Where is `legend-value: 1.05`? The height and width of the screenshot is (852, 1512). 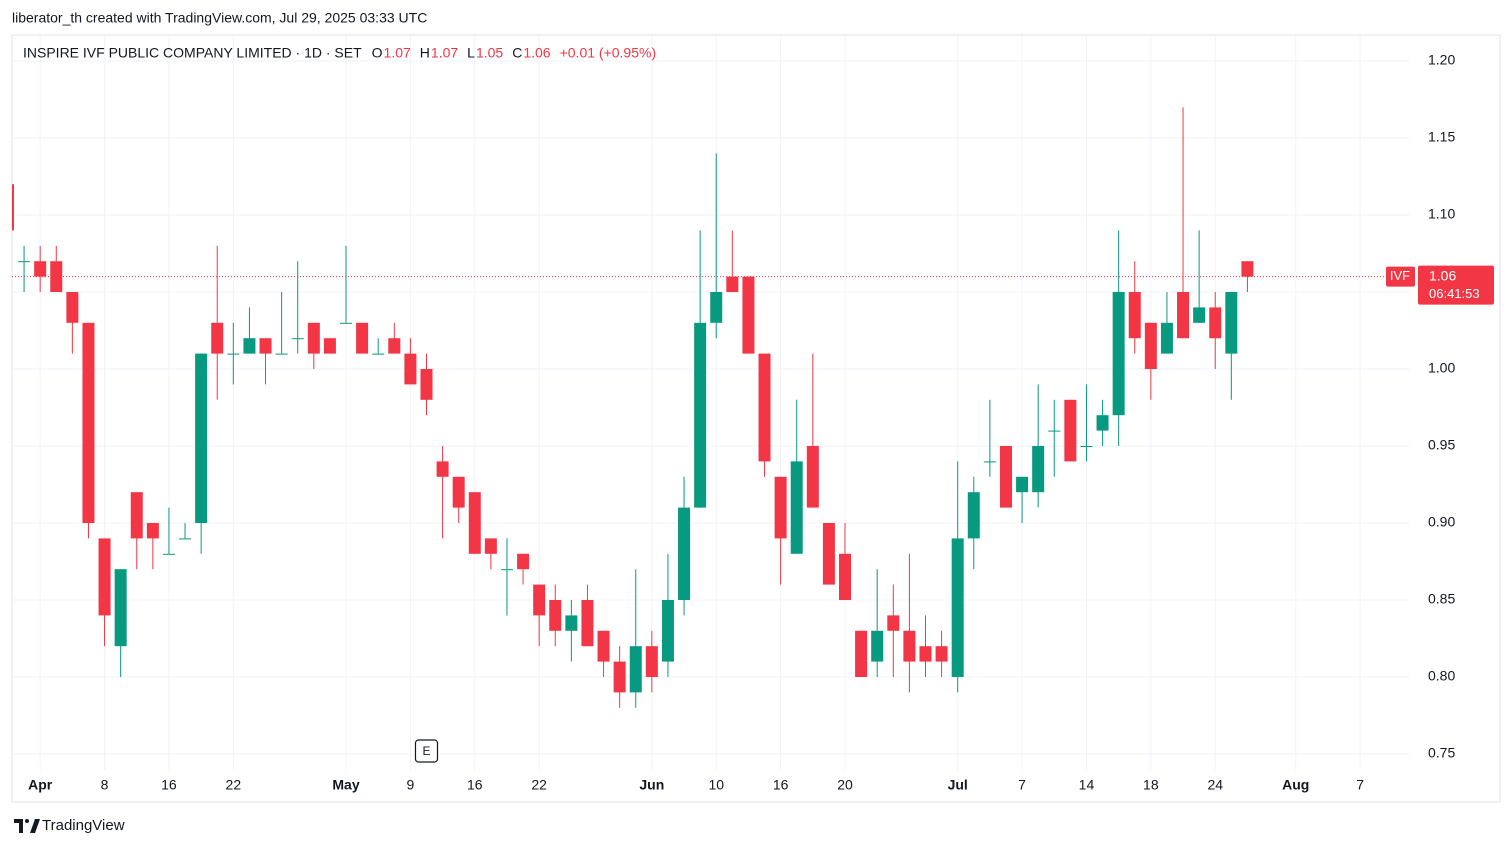 legend-value: 1.05 is located at coordinates (489, 53).